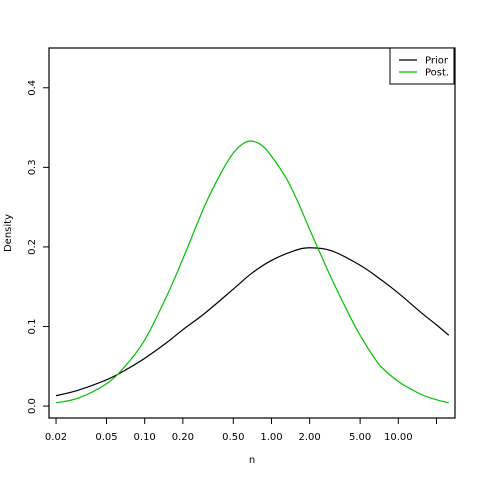 This screenshot has width=480, height=480. What do you see at coordinates (8, 233) in the screenshot?
I see `y-axis-title: Density` at bounding box center [8, 233].